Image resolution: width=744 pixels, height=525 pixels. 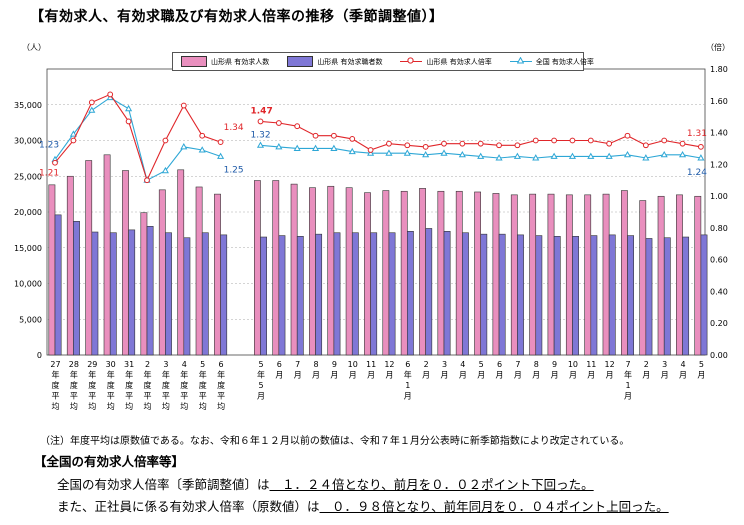 What do you see at coordinates (129, 364) in the screenshot?
I see `x-tick-label-annual: 31` at bounding box center [129, 364].